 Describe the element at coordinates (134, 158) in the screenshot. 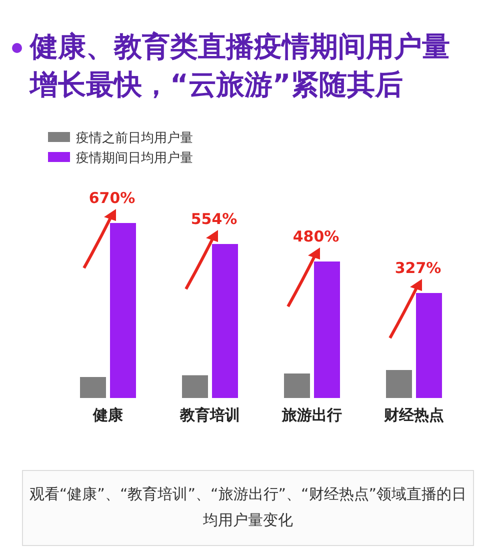

I see `legend-label: 疫情期间日均用户量` at that location.